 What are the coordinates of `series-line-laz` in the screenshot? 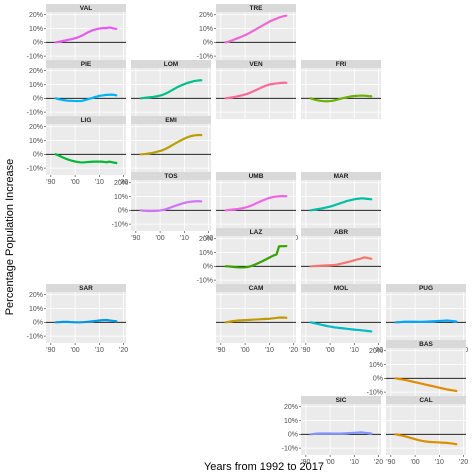 It's located at (256, 256).